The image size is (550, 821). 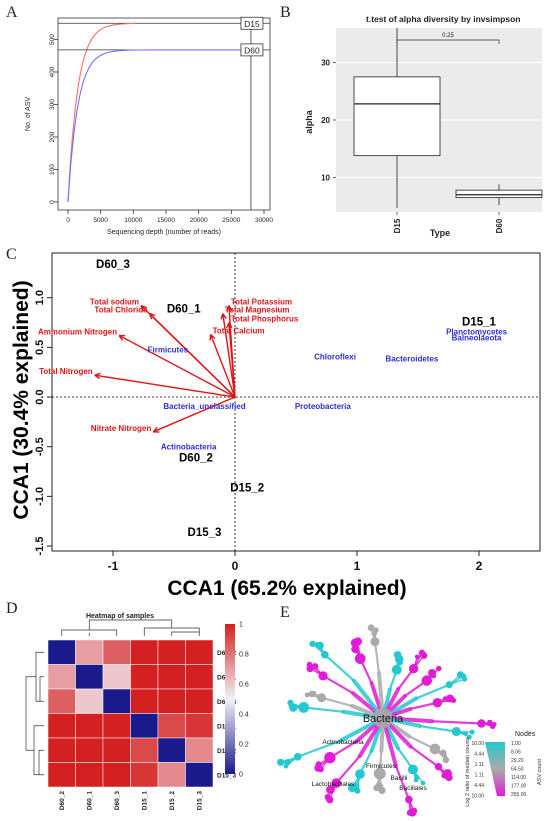 I want to click on size-scale-tick: 114.00, so click(x=518, y=778).